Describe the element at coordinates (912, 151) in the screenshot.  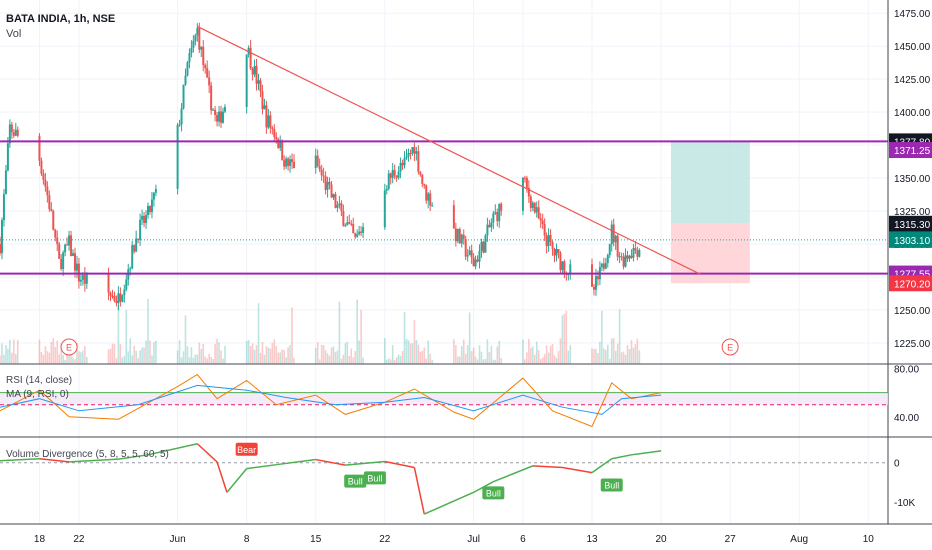
I see `price-badge-label: 1371.25` at that location.